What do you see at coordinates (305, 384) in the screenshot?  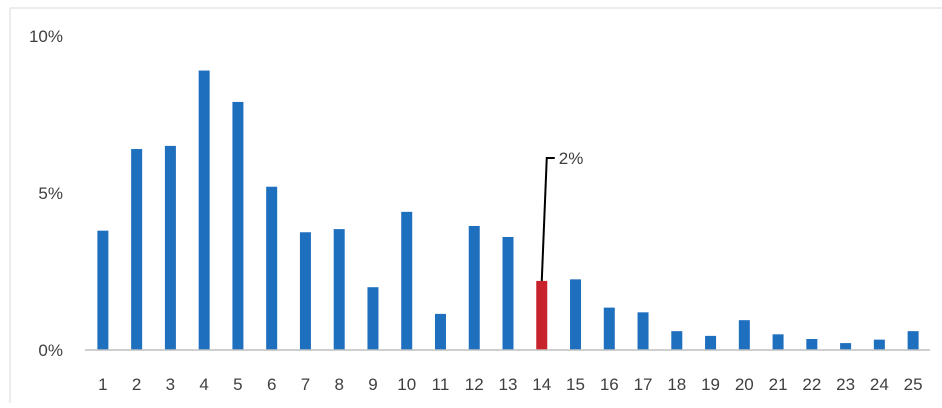 I see `x-tick-label: 7` at bounding box center [305, 384].